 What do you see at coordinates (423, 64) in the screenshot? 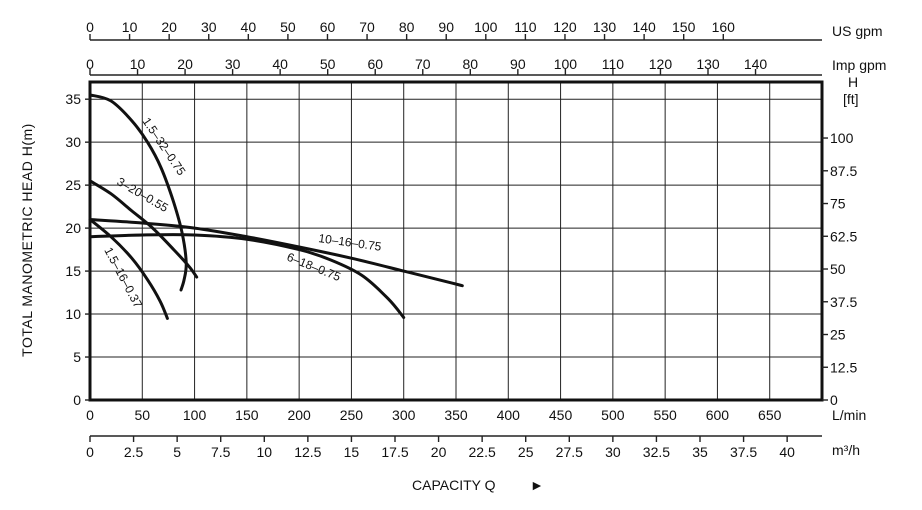
I see `imp-gpm-tick-label: 70` at bounding box center [423, 64].